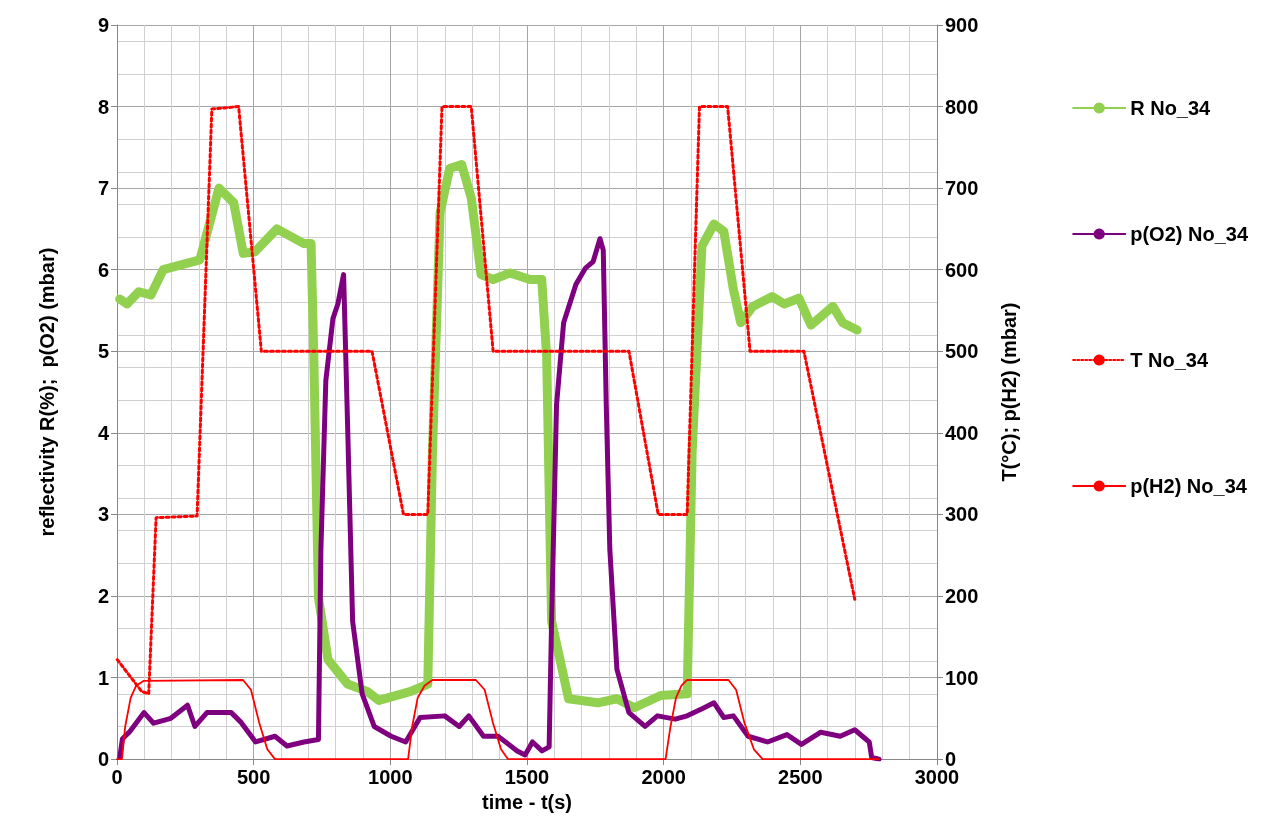 Image resolution: width=1271 pixels, height=825 pixels. Describe the element at coordinates (103, 106) in the screenshot. I see `y-tick-label: 8` at that location.